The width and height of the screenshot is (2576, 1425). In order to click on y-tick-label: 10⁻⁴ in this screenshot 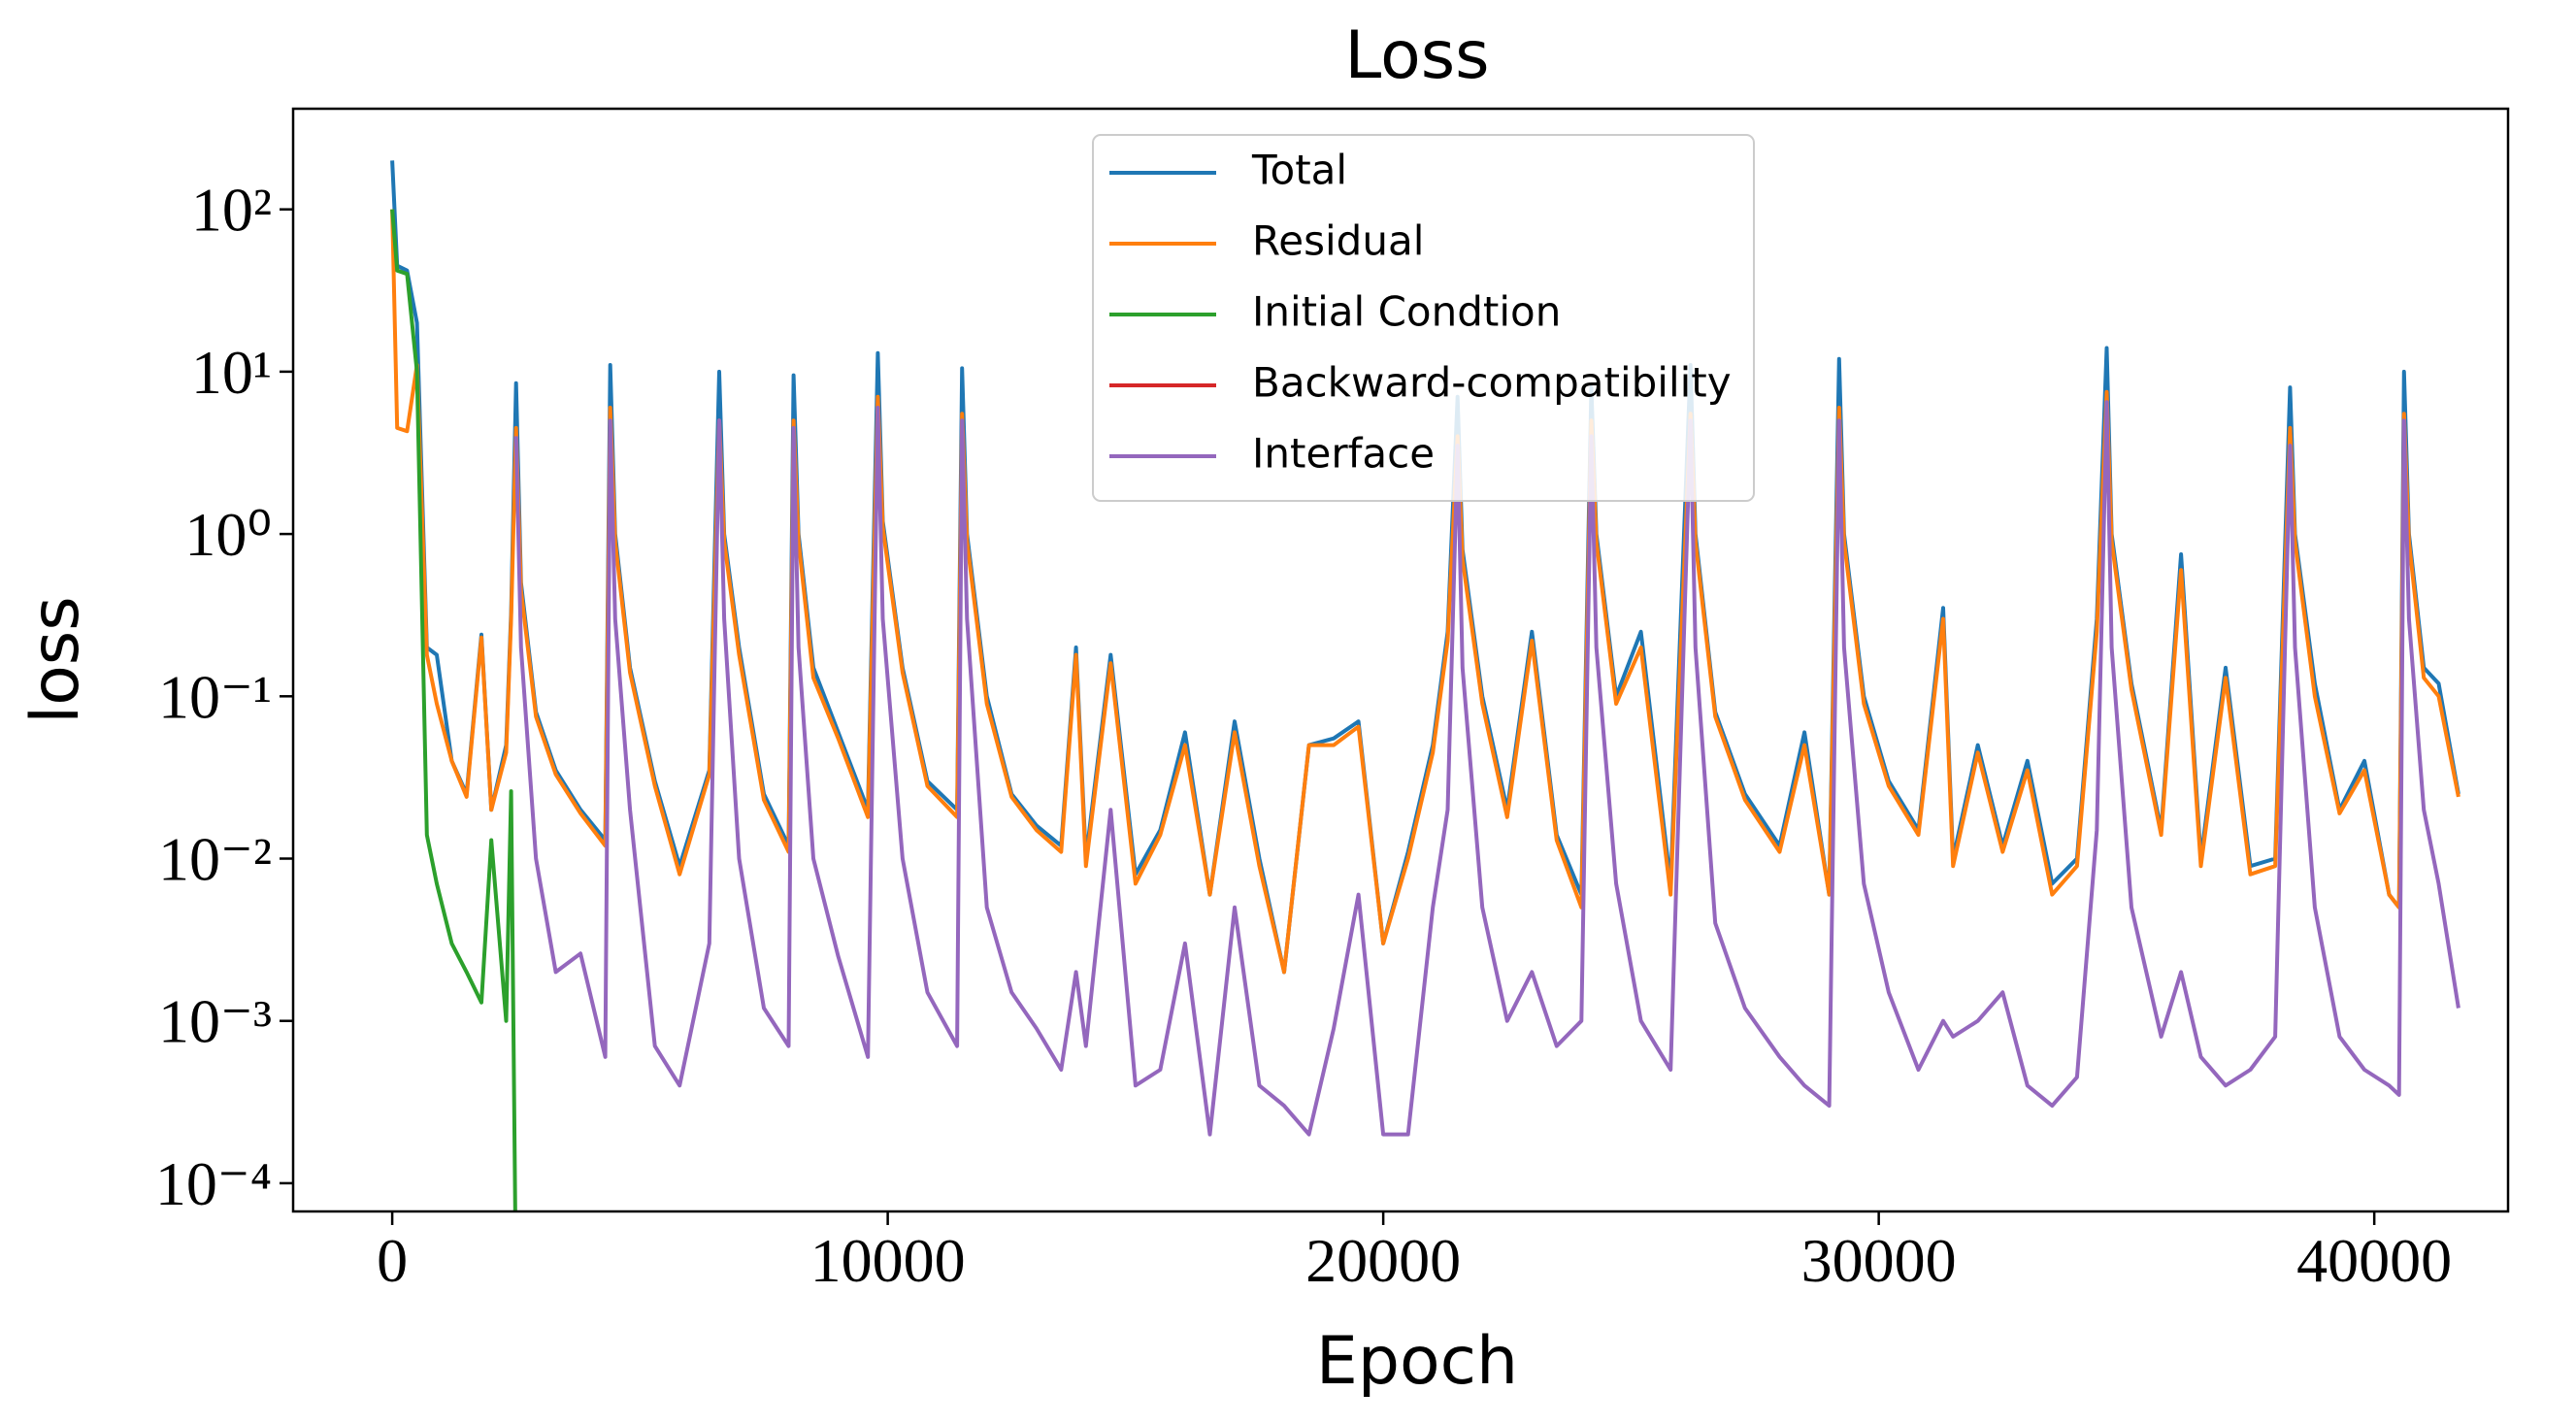, I will do `click(213, 1183)`.